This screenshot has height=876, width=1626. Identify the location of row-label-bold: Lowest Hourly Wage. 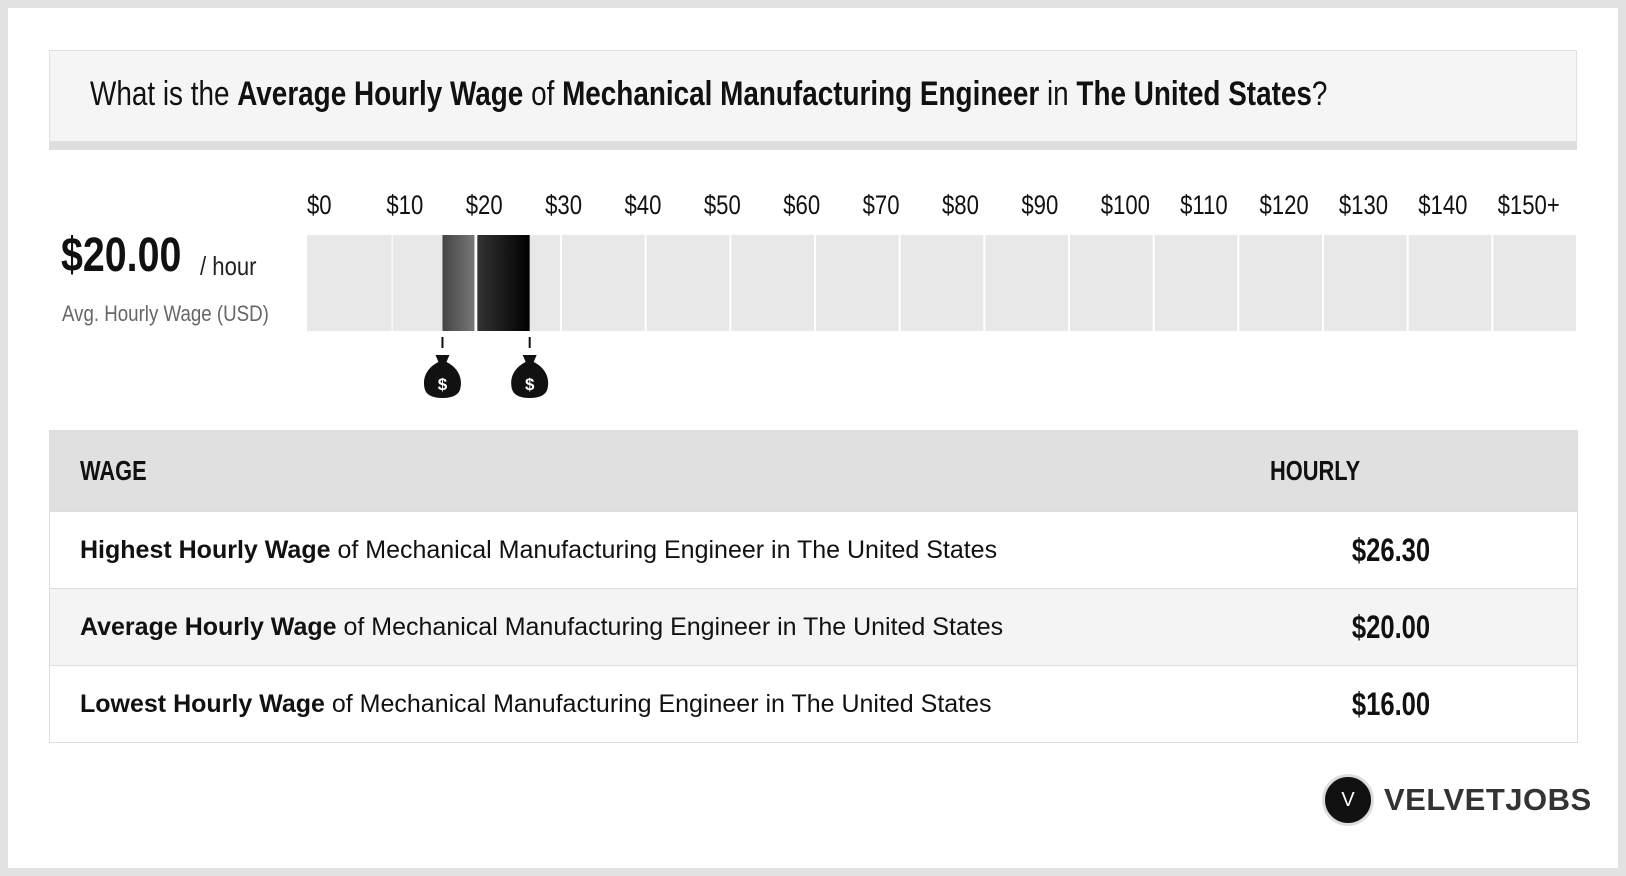
(202, 704).